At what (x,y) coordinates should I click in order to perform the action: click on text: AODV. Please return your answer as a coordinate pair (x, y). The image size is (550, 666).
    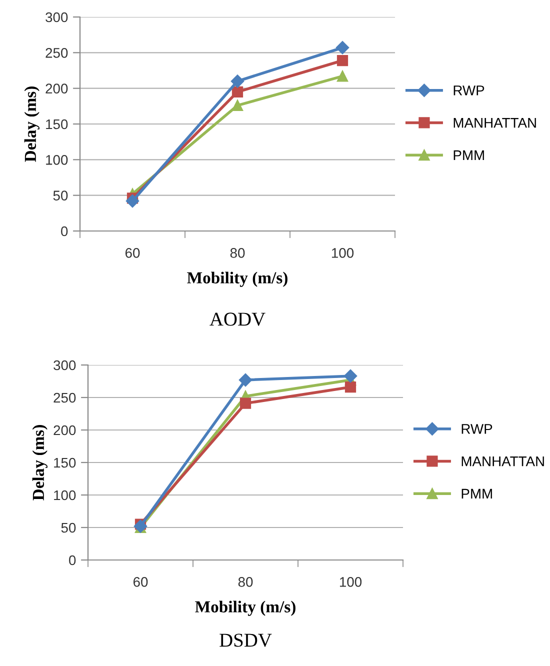
    Looking at the image, I should click on (238, 319).